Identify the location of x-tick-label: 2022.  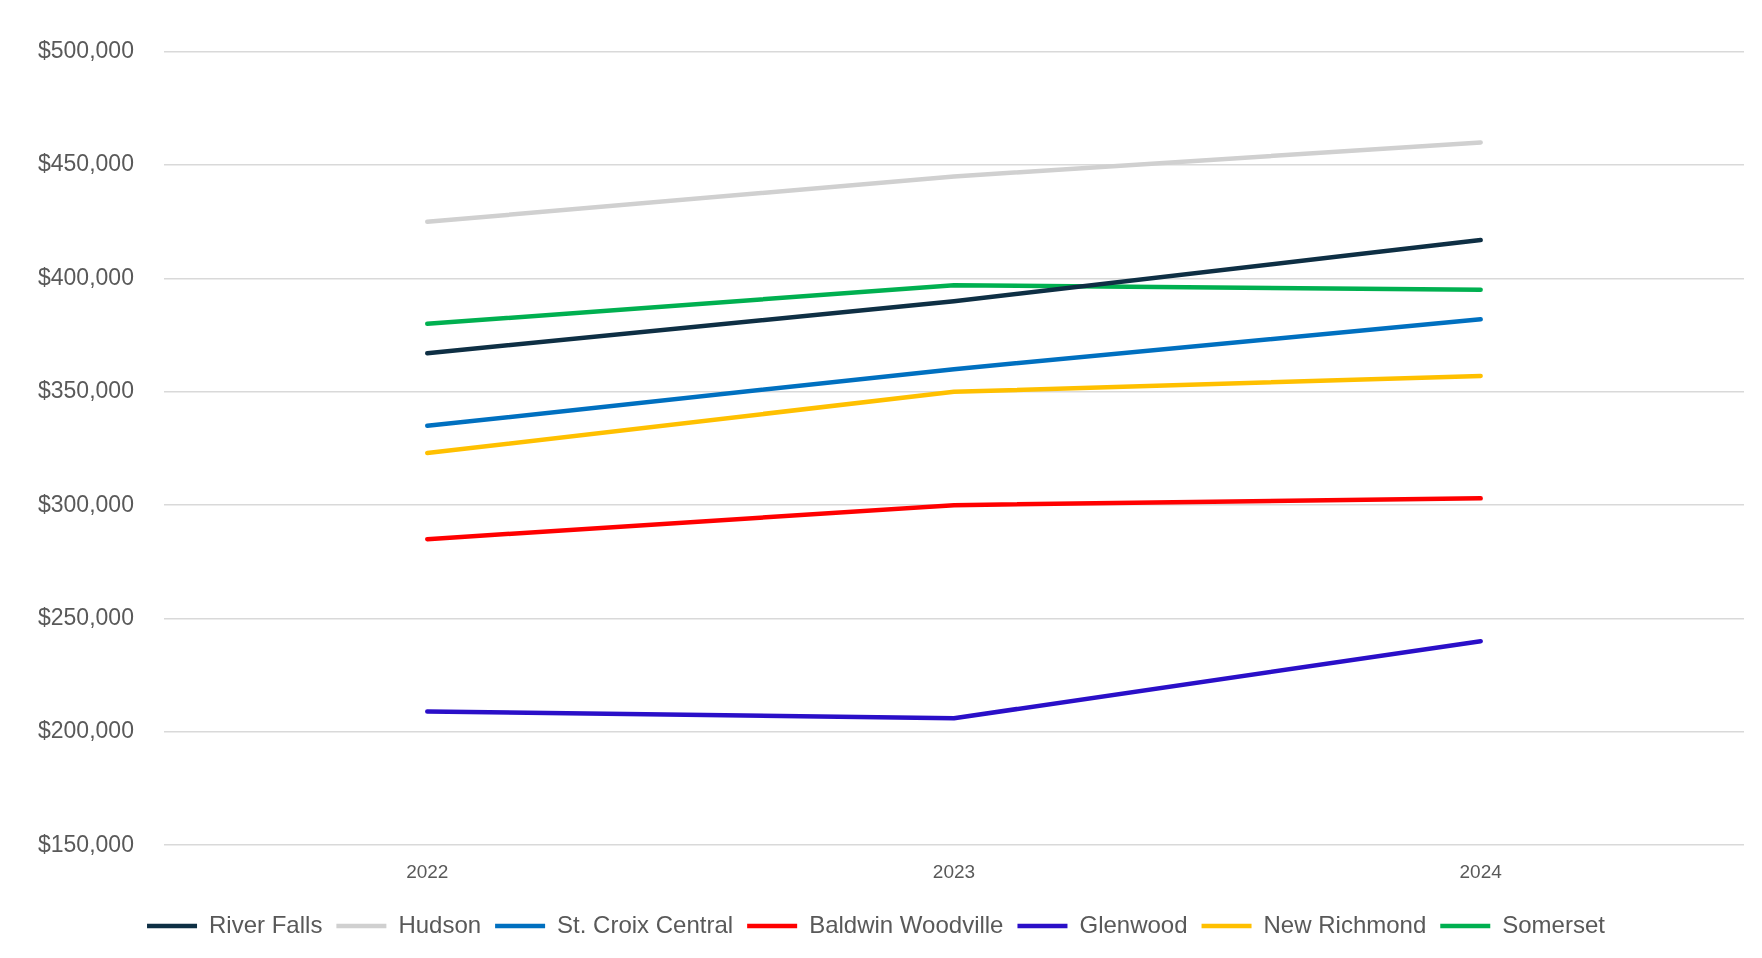
(427, 871).